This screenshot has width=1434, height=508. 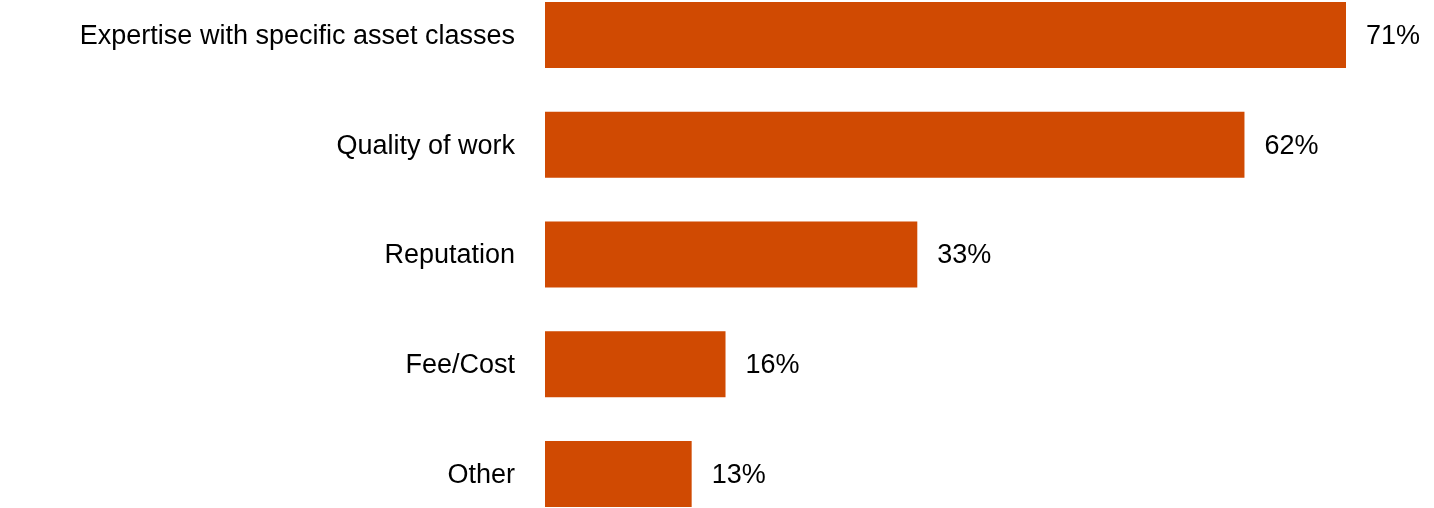 What do you see at coordinates (1291, 144) in the screenshot?
I see `data-label: 62%` at bounding box center [1291, 144].